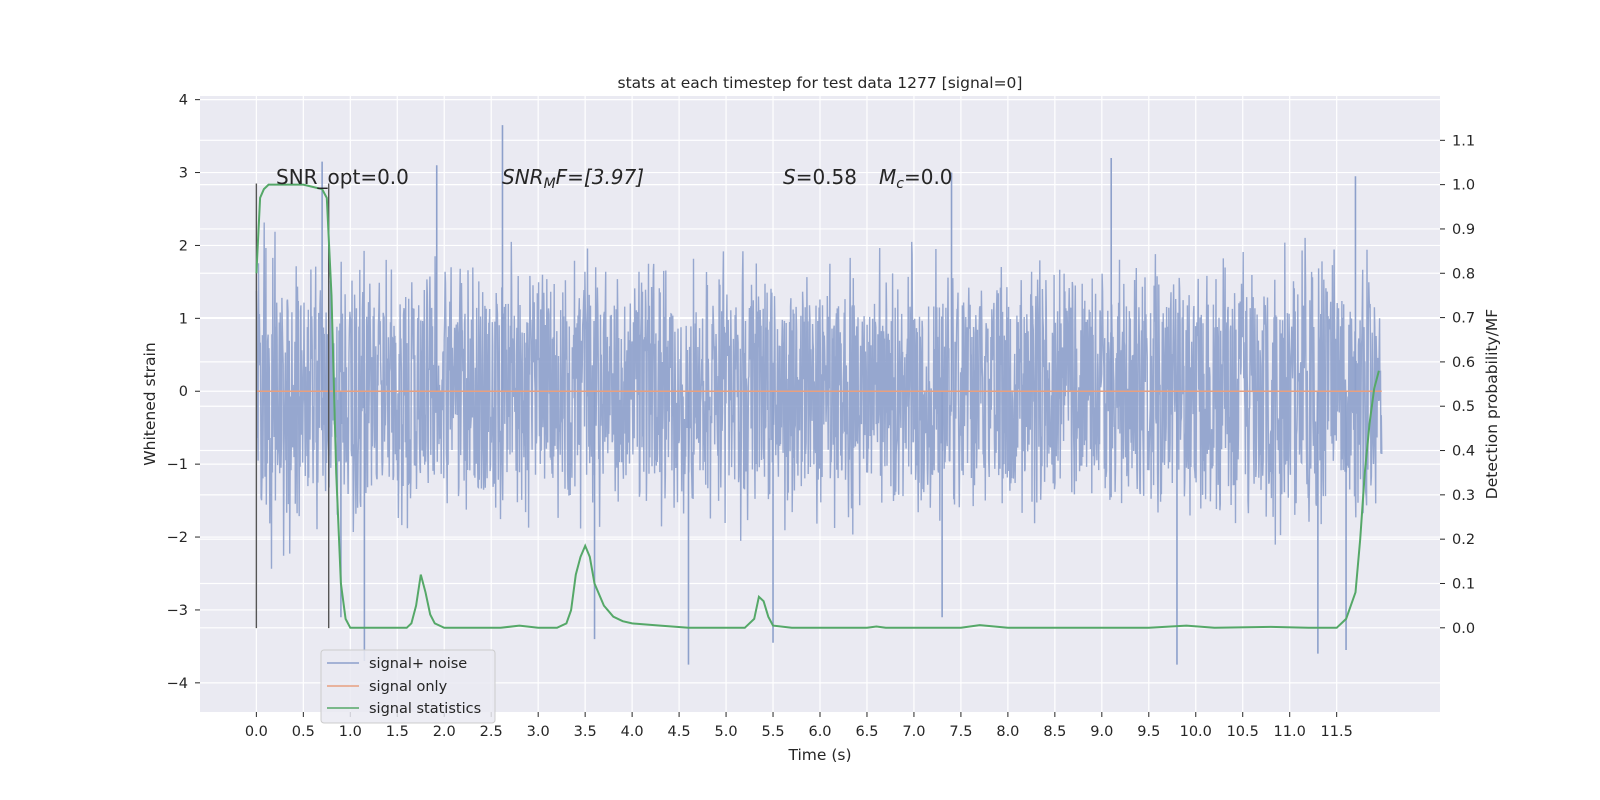  What do you see at coordinates (491, 732) in the screenshot?
I see `x-tick-label: 2.5` at bounding box center [491, 732].